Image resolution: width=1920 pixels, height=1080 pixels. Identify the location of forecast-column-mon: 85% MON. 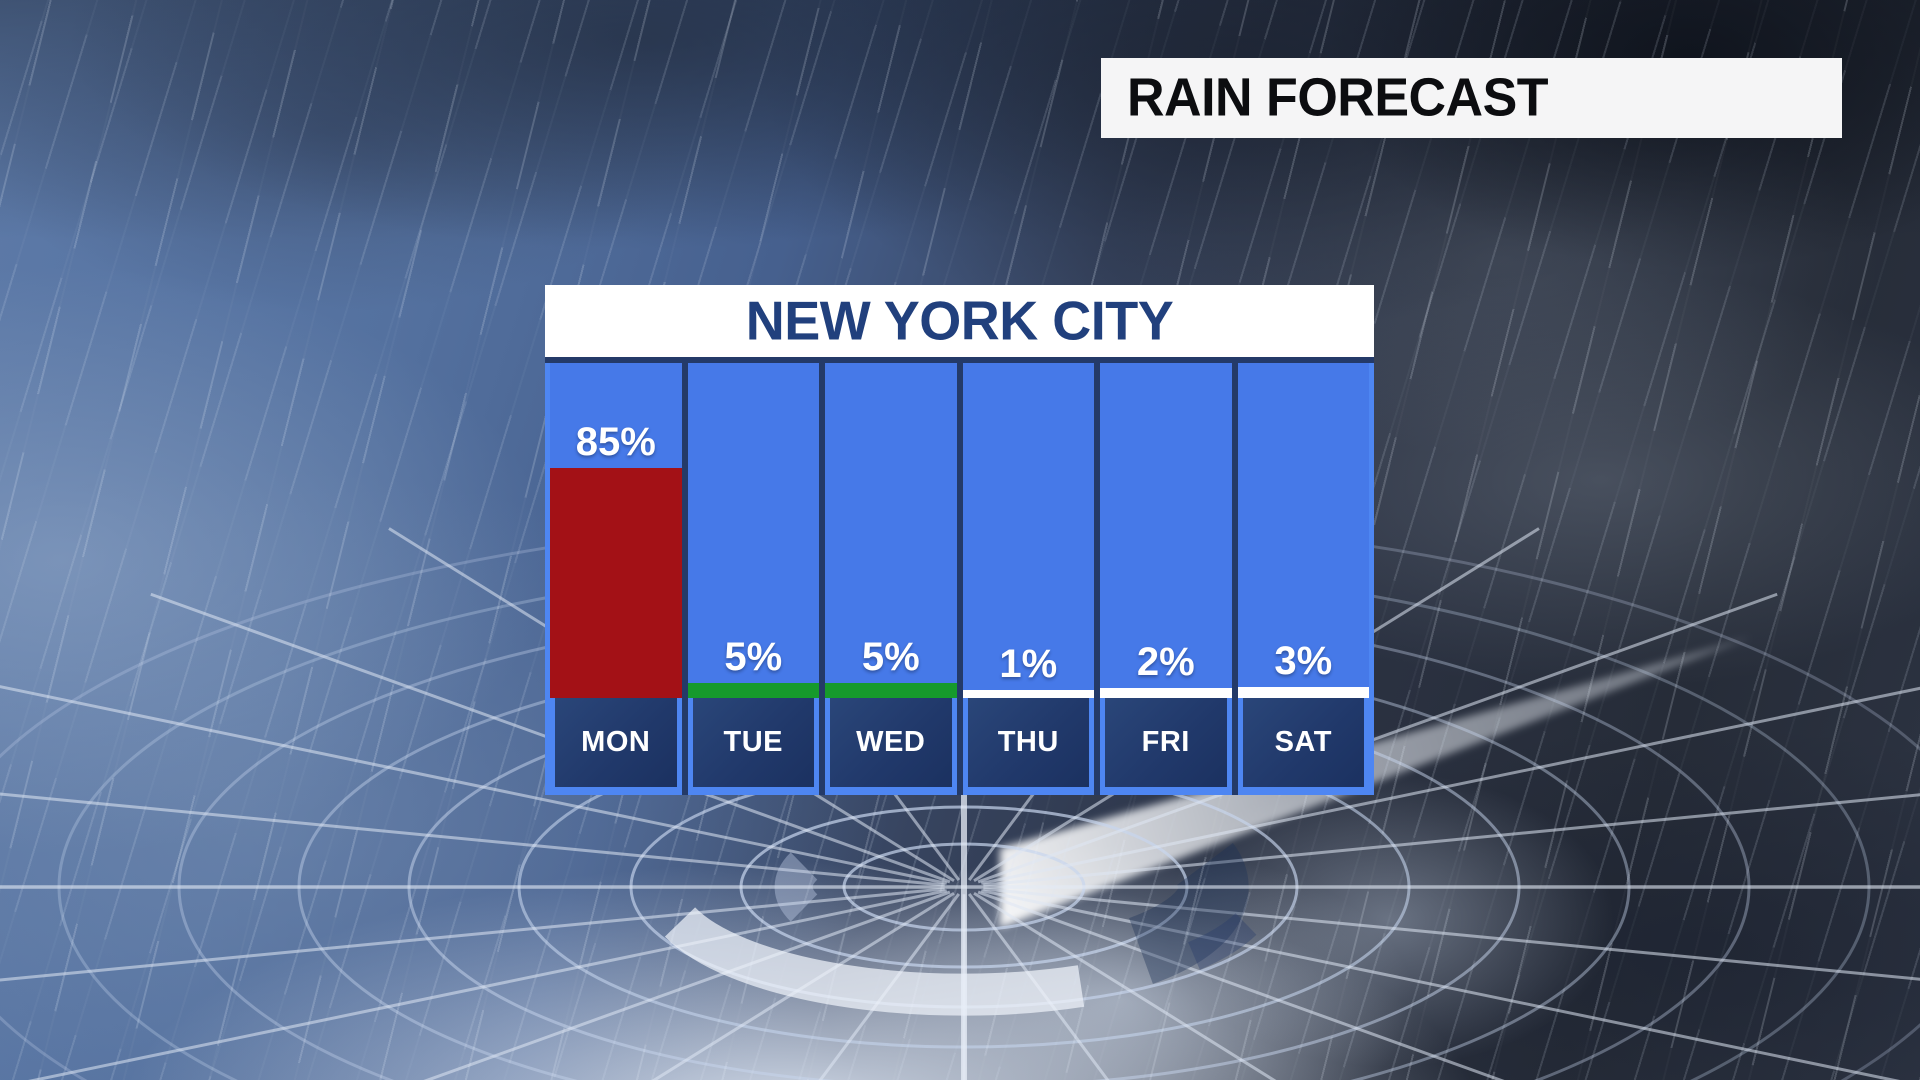
(616, 579).